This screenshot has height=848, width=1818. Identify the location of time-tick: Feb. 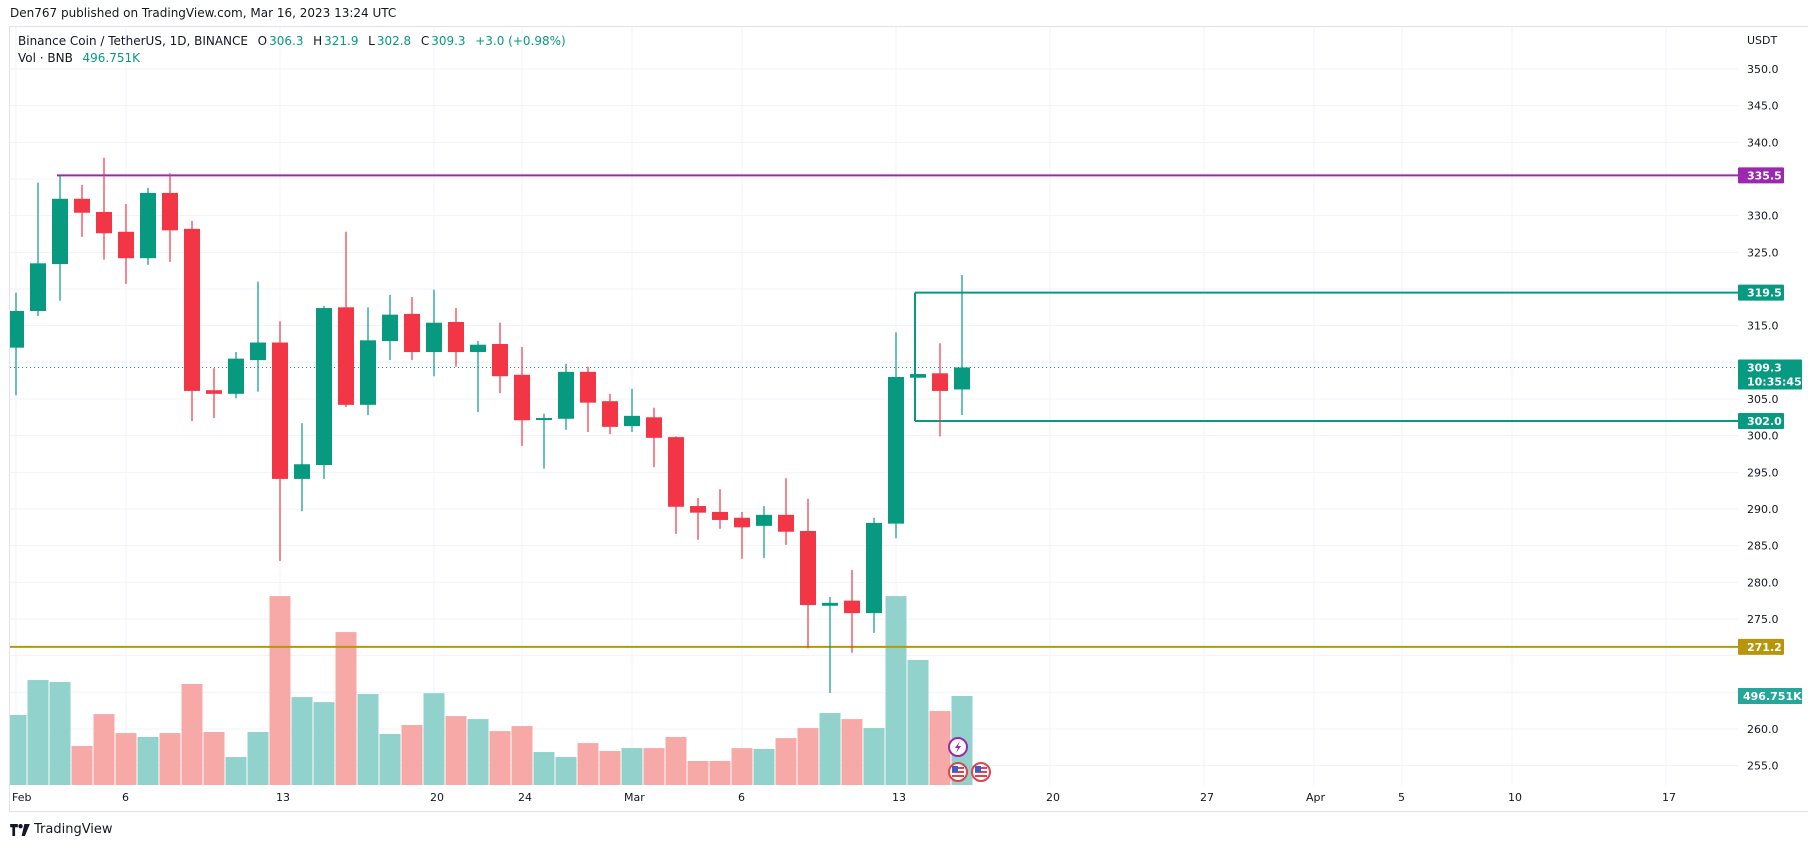
(21, 797).